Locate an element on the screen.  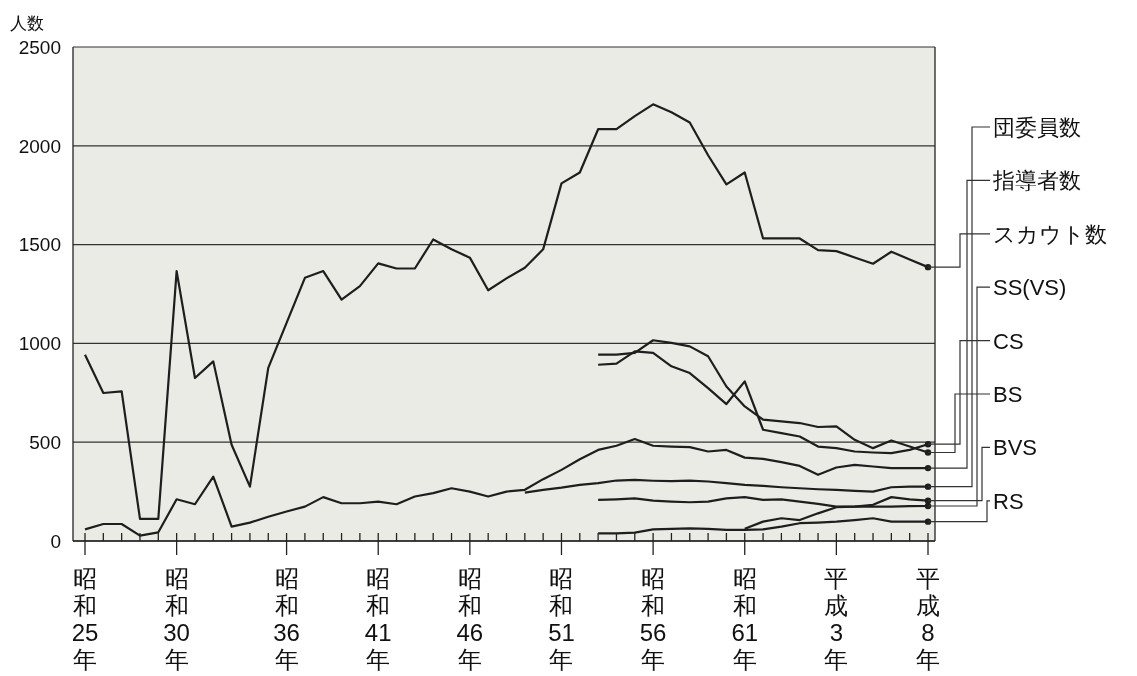
x-tick-label: 昭和41年 is located at coordinates (378, 619).